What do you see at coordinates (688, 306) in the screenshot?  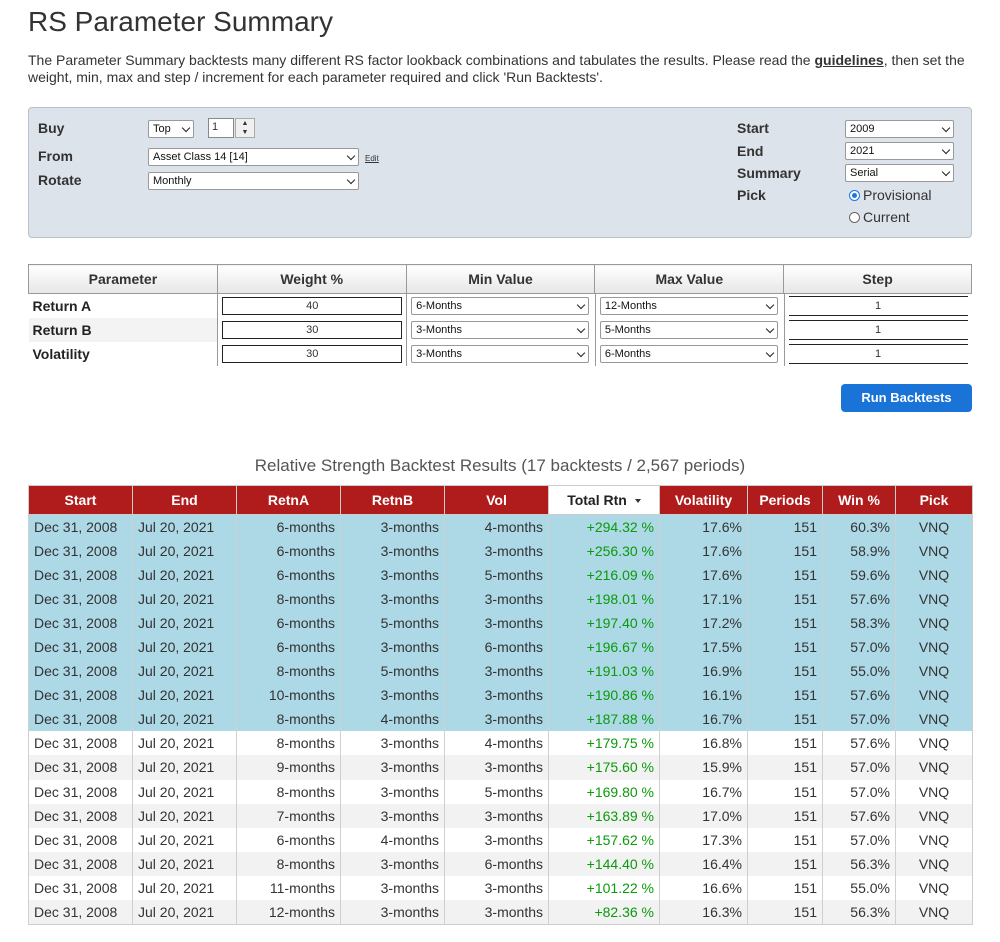 I see `max-value-select: 12-Months` at bounding box center [688, 306].